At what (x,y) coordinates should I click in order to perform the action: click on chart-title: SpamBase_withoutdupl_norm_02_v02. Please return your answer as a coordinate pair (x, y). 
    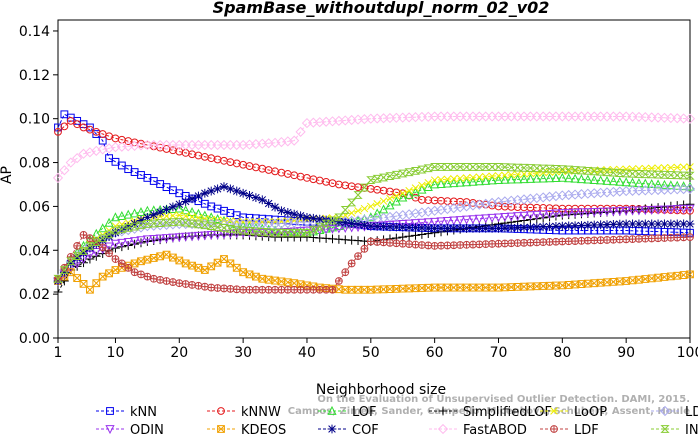
    Looking at the image, I should click on (381, 8).